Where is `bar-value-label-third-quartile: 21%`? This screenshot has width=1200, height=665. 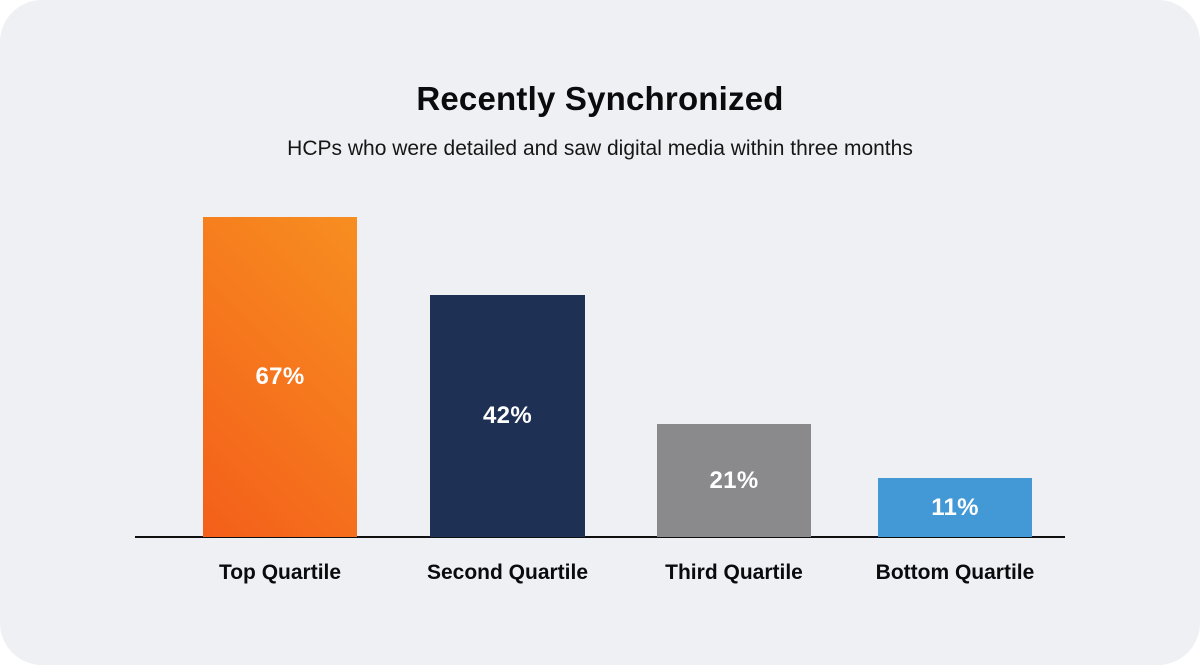 bar-value-label-third-quartile: 21% is located at coordinates (734, 480).